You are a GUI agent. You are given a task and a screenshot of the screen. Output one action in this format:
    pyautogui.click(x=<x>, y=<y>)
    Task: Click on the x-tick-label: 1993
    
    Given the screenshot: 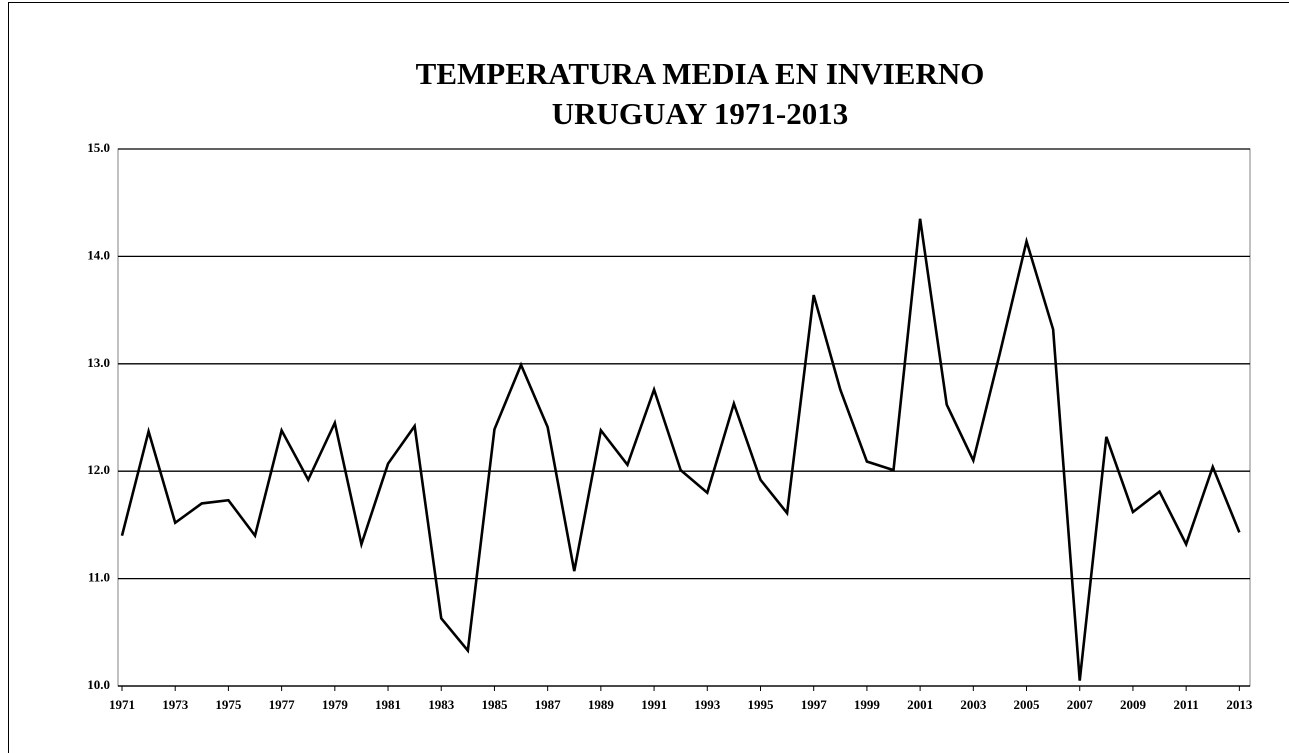 What is the action you would take?
    pyautogui.click(x=707, y=704)
    